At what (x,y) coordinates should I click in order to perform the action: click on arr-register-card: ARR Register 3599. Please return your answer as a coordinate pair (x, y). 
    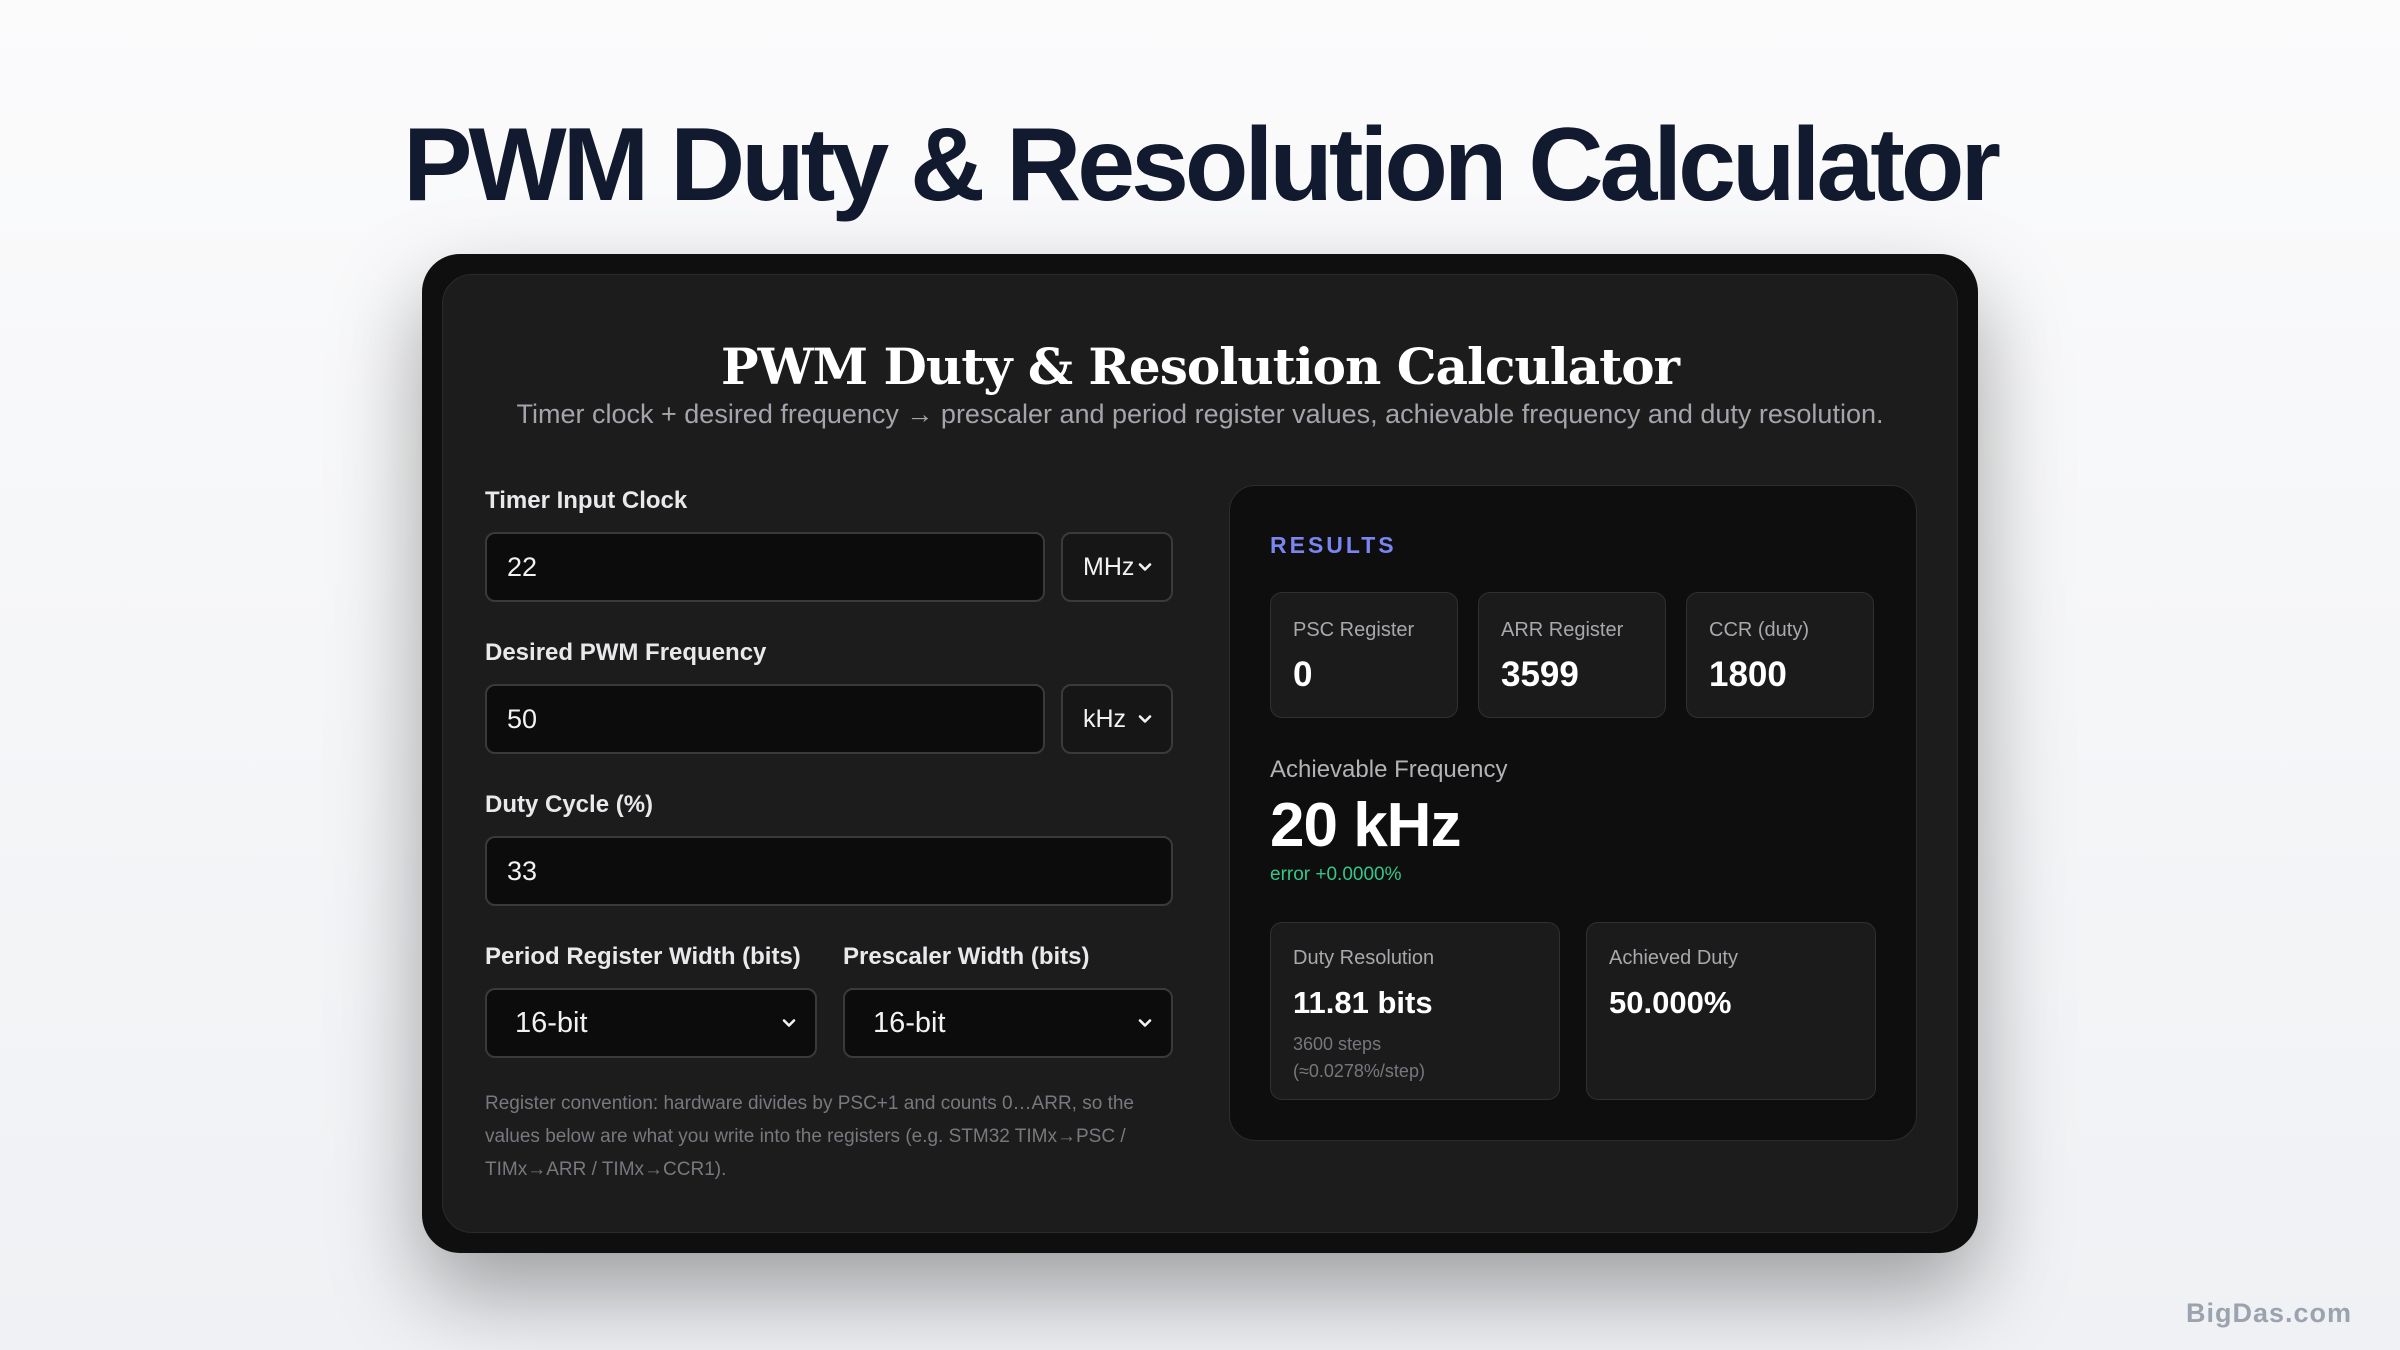
    Looking at the image, I should click on (1572, 655).